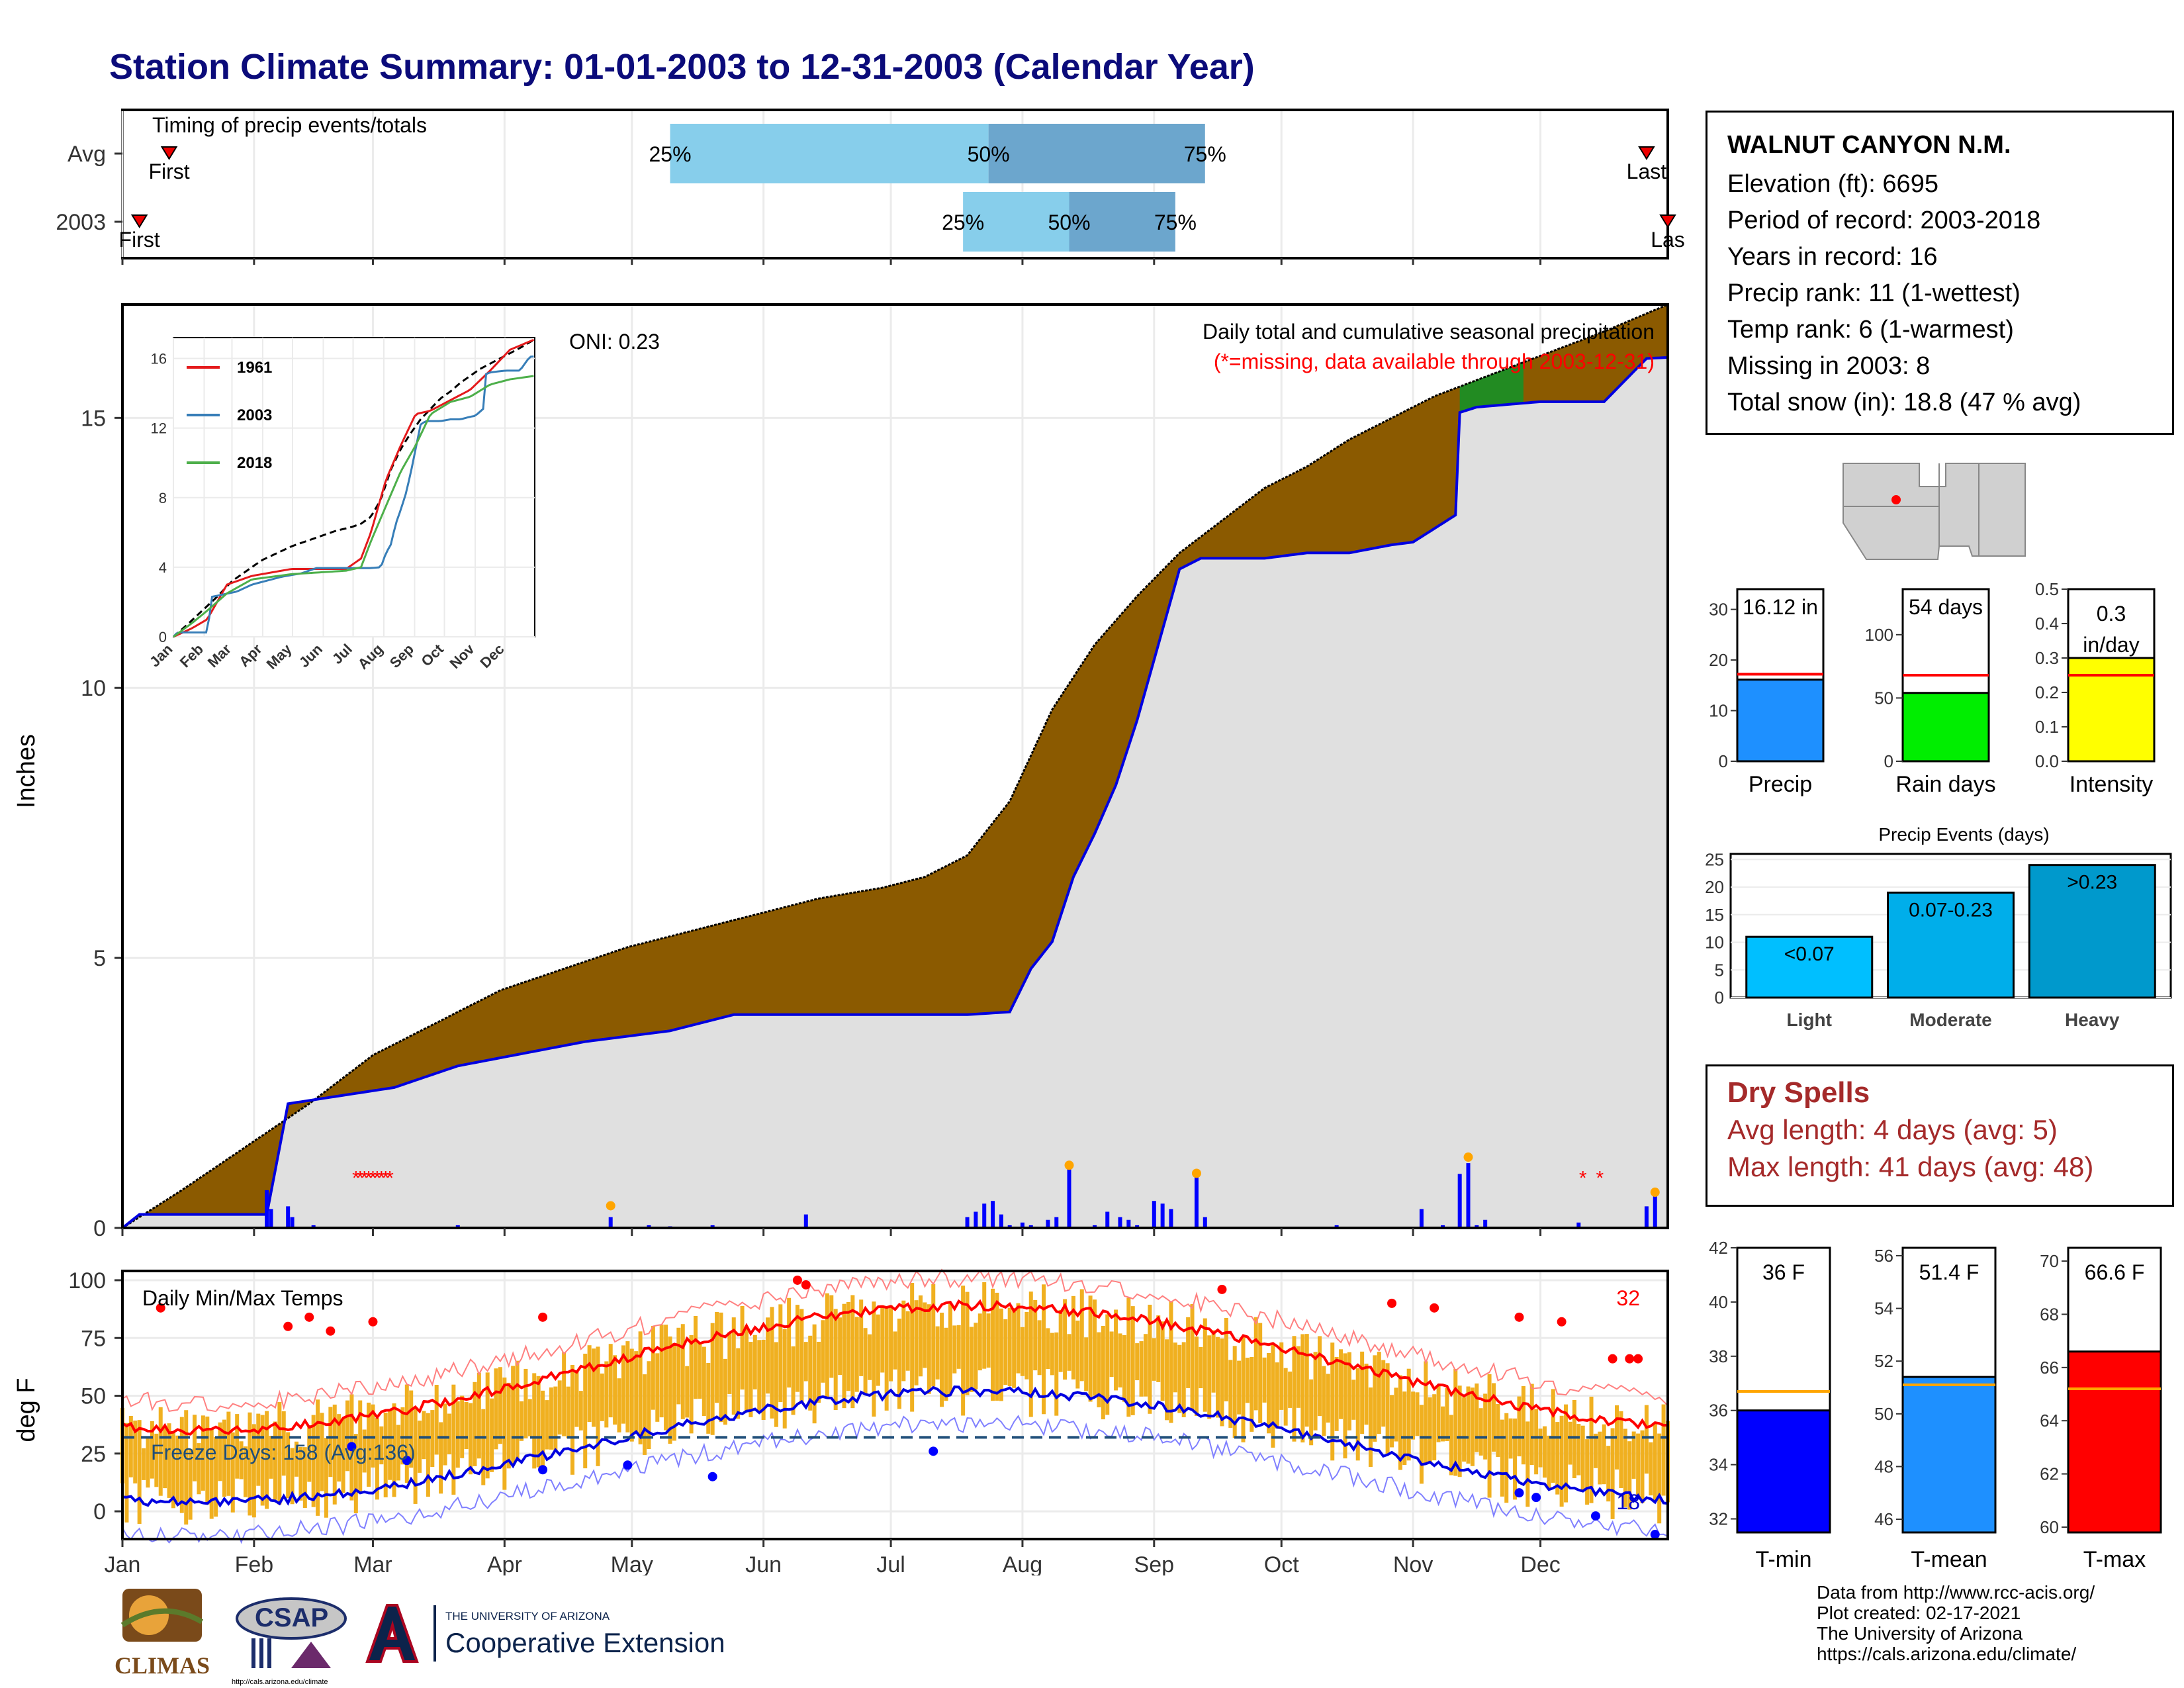  What do you see at coordinates (1892, 1129) in the screenshot?
I see `dry-spells-avg: Avg length: 4 days (avg: 5)` at bounding box center [1892, 1129].